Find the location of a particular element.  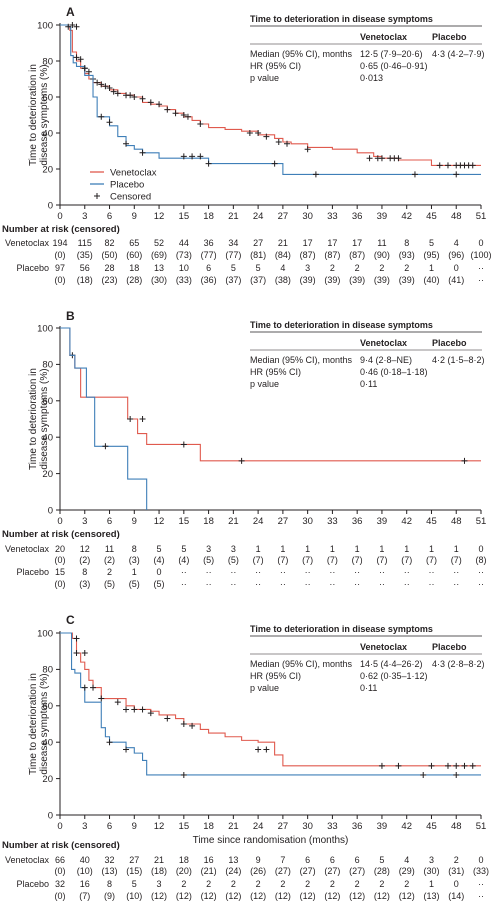

risk-censored-count: (5) is located at coordinates (109, 584).